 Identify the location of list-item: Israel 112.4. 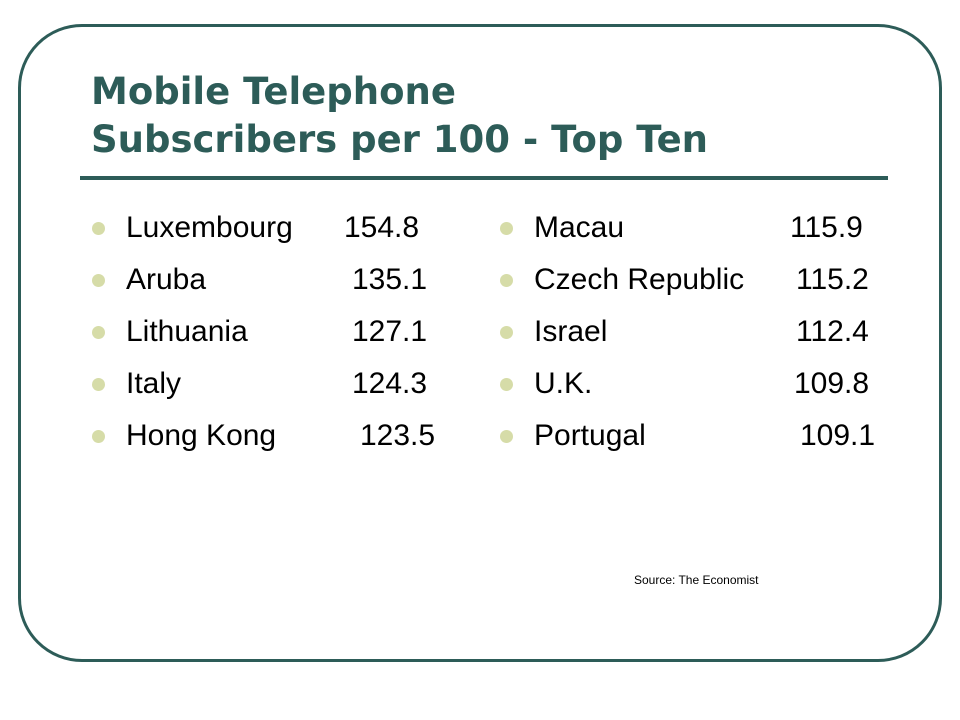
(695, 336).